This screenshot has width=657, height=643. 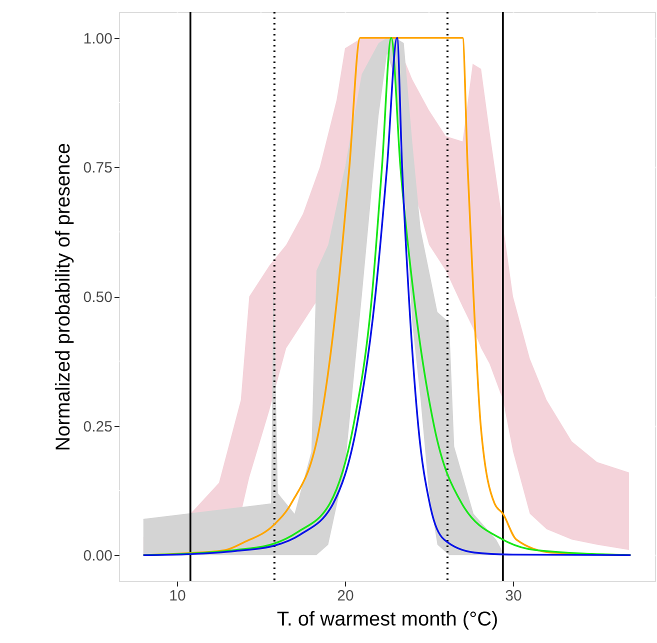 What do you see at coordinates (97, 427) in the screenshot?
I see `y-tick-label: 0.25` at bounding box center [97, 427].